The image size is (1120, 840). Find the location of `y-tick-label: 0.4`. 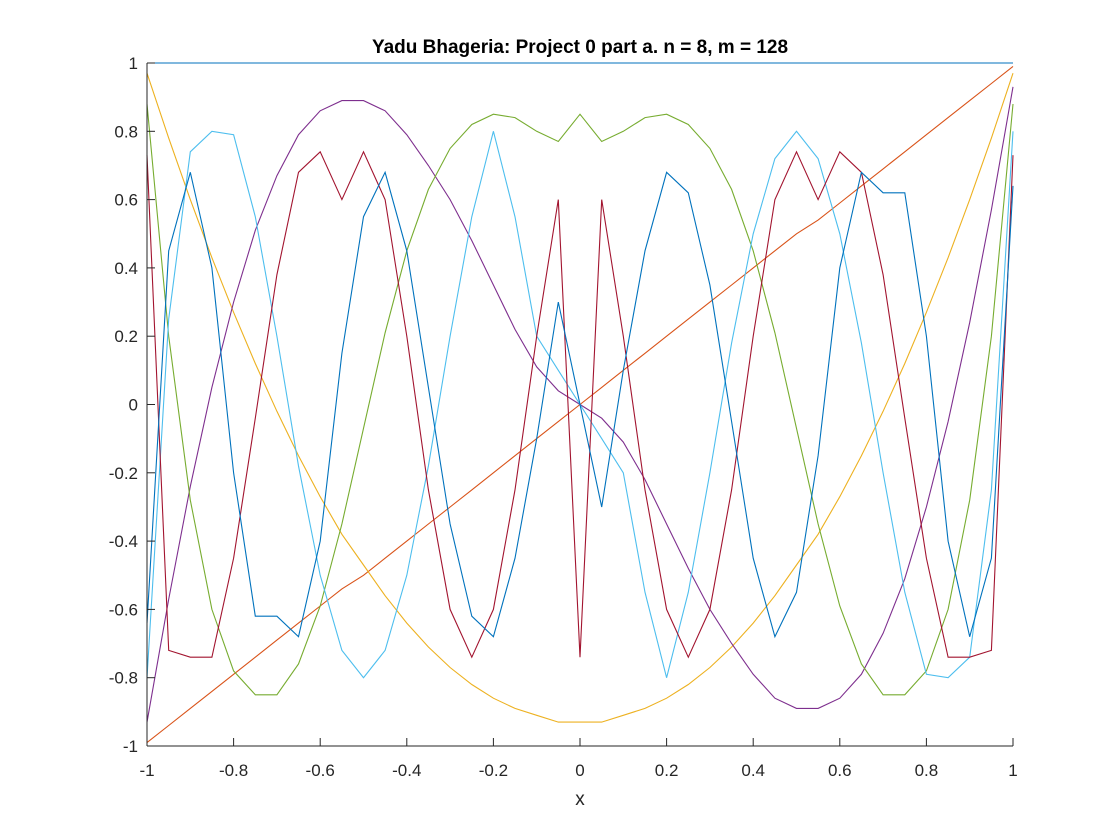

y-tick-label: 0.4 is located at coordinates (126, 268).